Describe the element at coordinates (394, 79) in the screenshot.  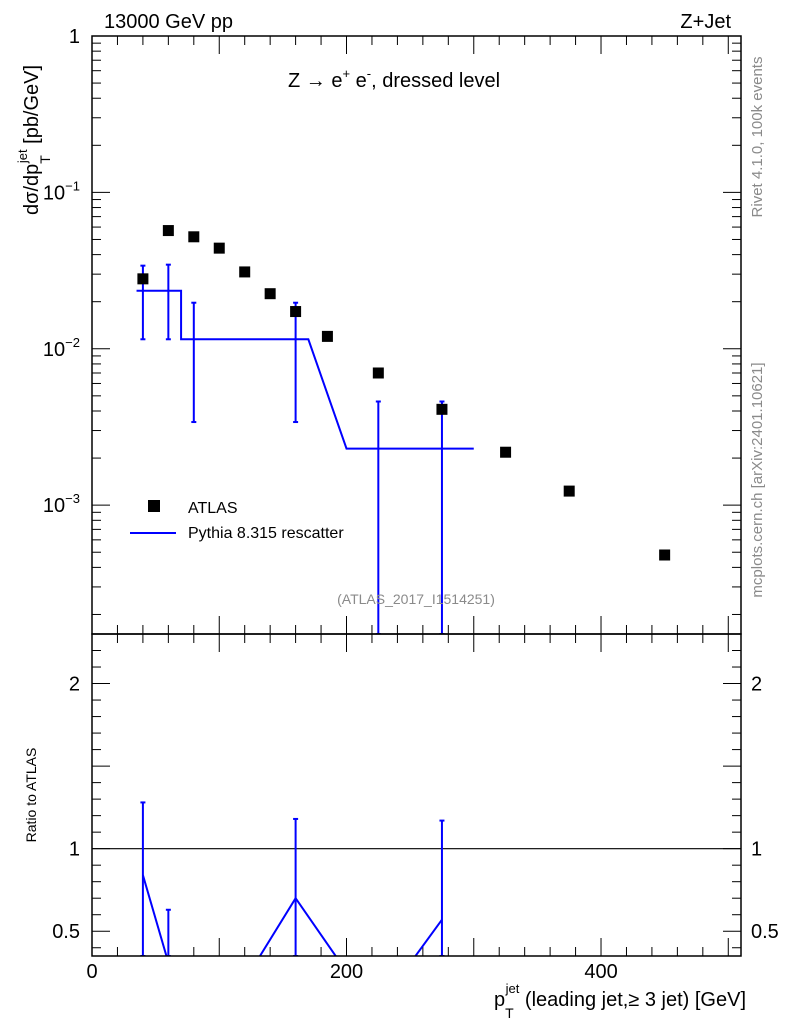
I see `plot-title: Z → e+ e-, dressed level` at that location.